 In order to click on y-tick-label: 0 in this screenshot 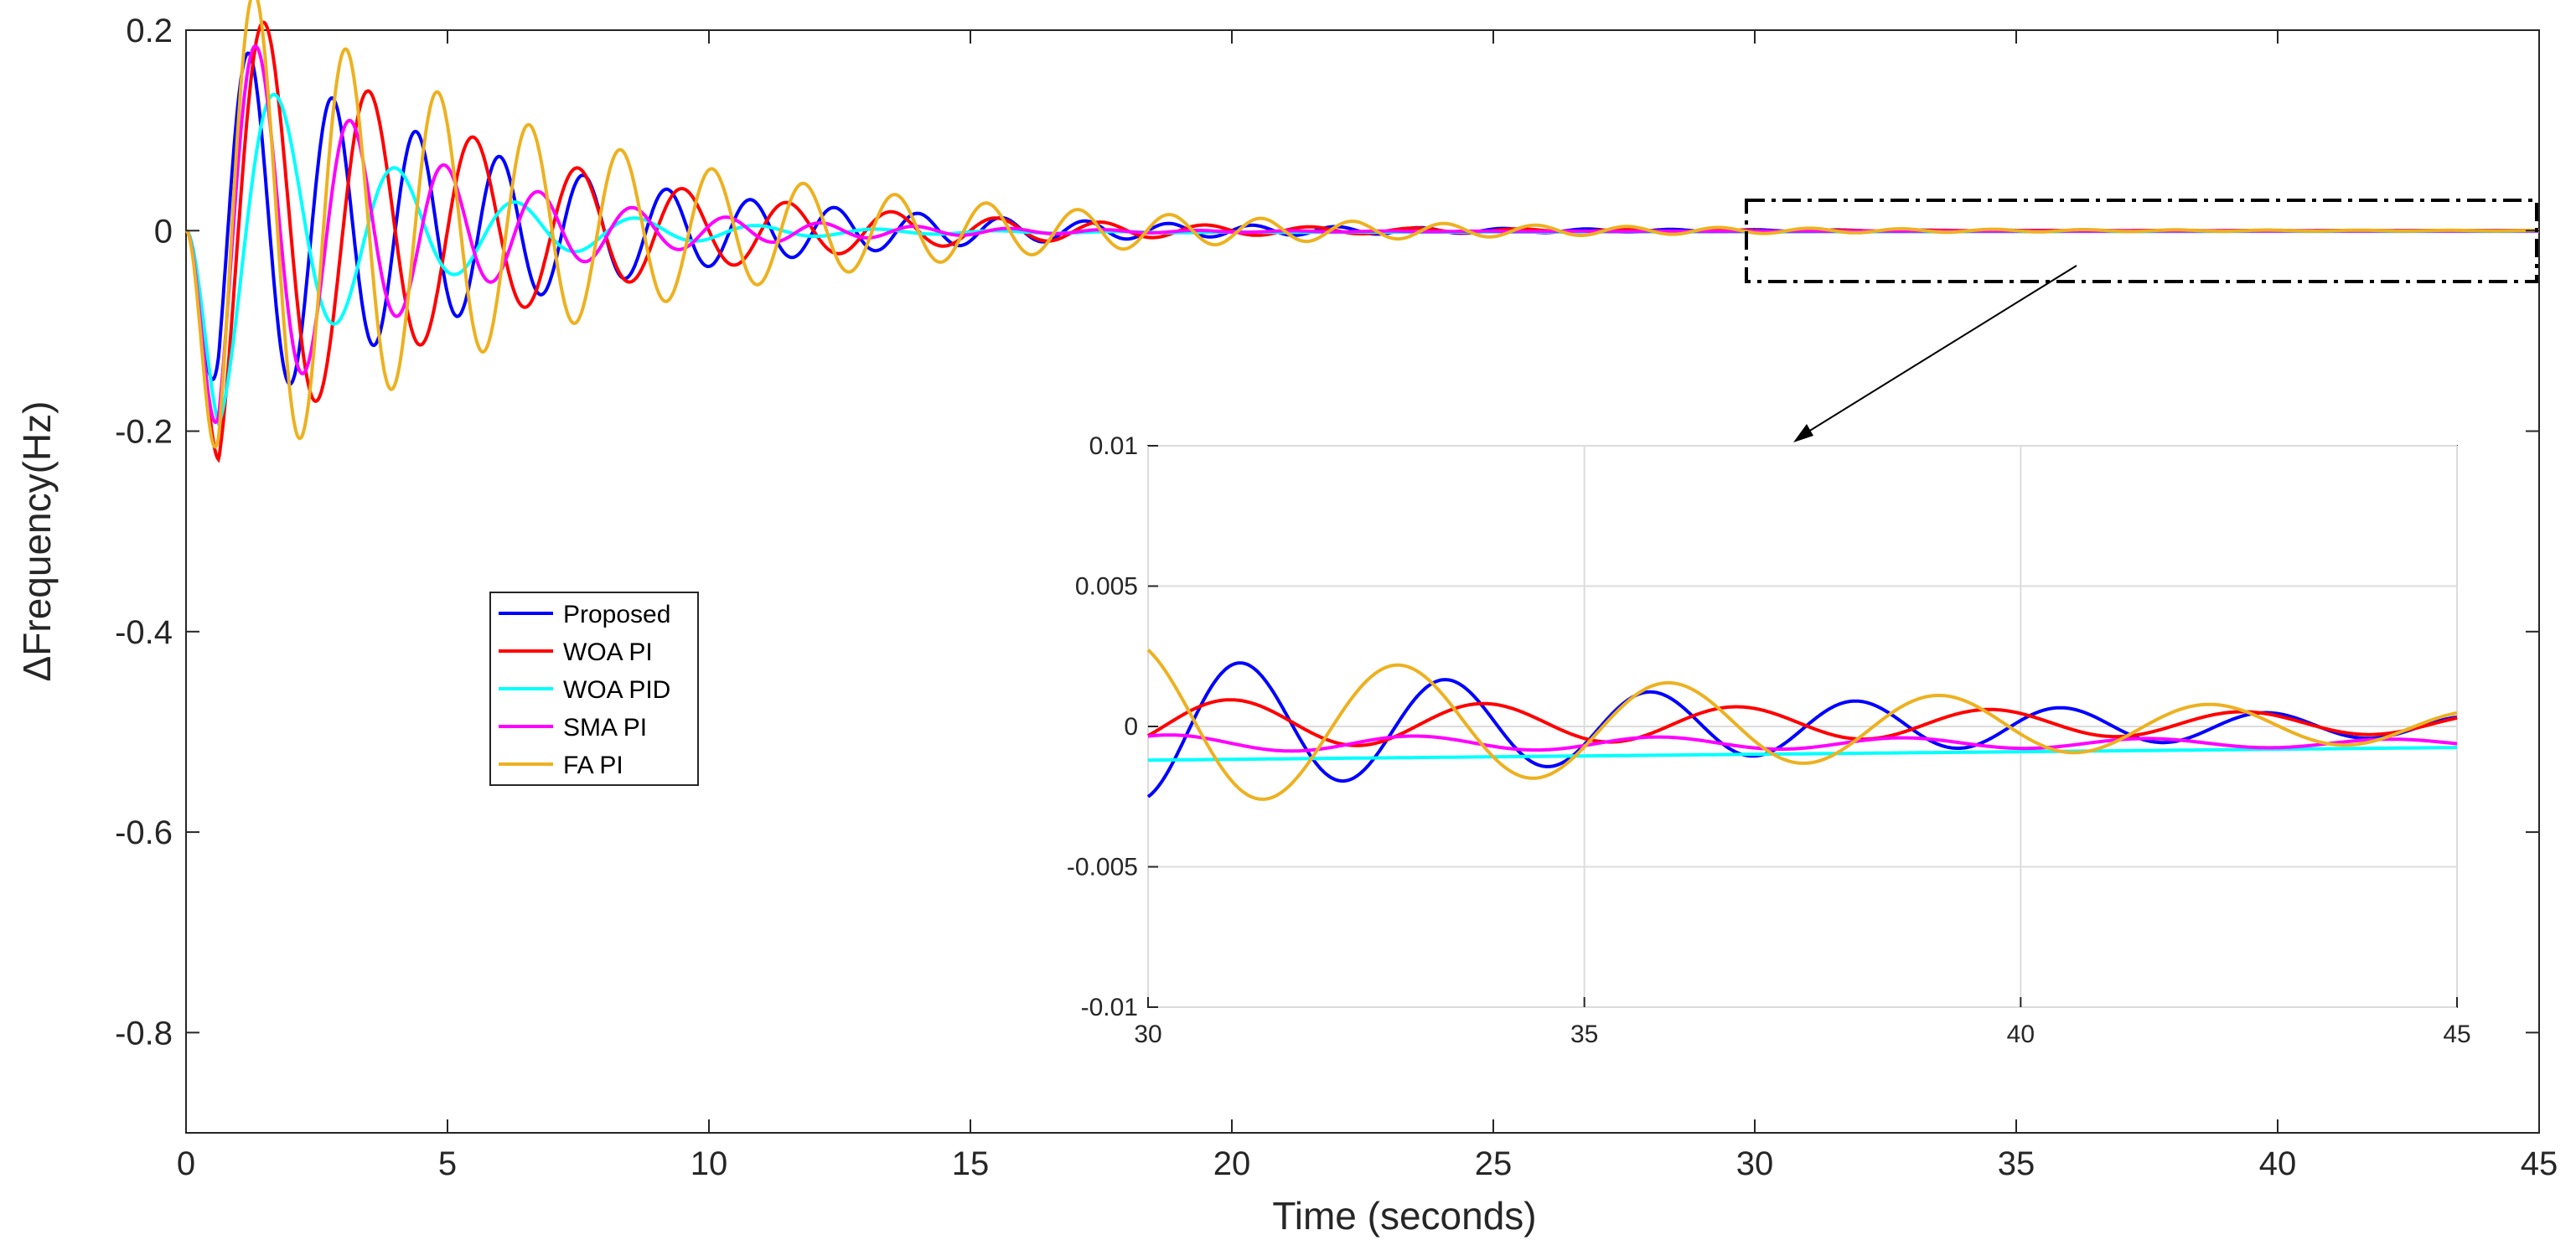, I will do `click(163, 231)`.